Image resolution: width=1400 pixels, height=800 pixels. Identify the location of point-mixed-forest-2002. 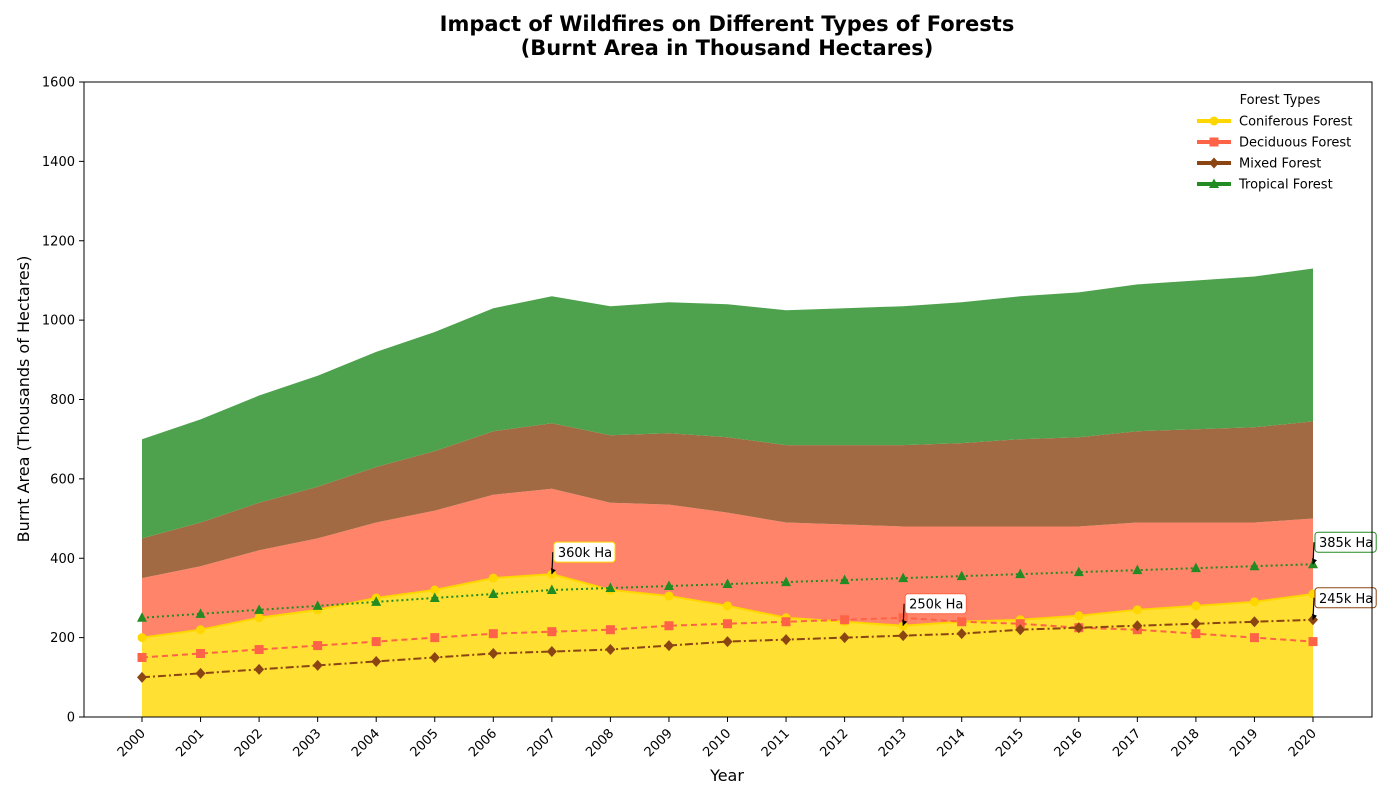
(259, 669).